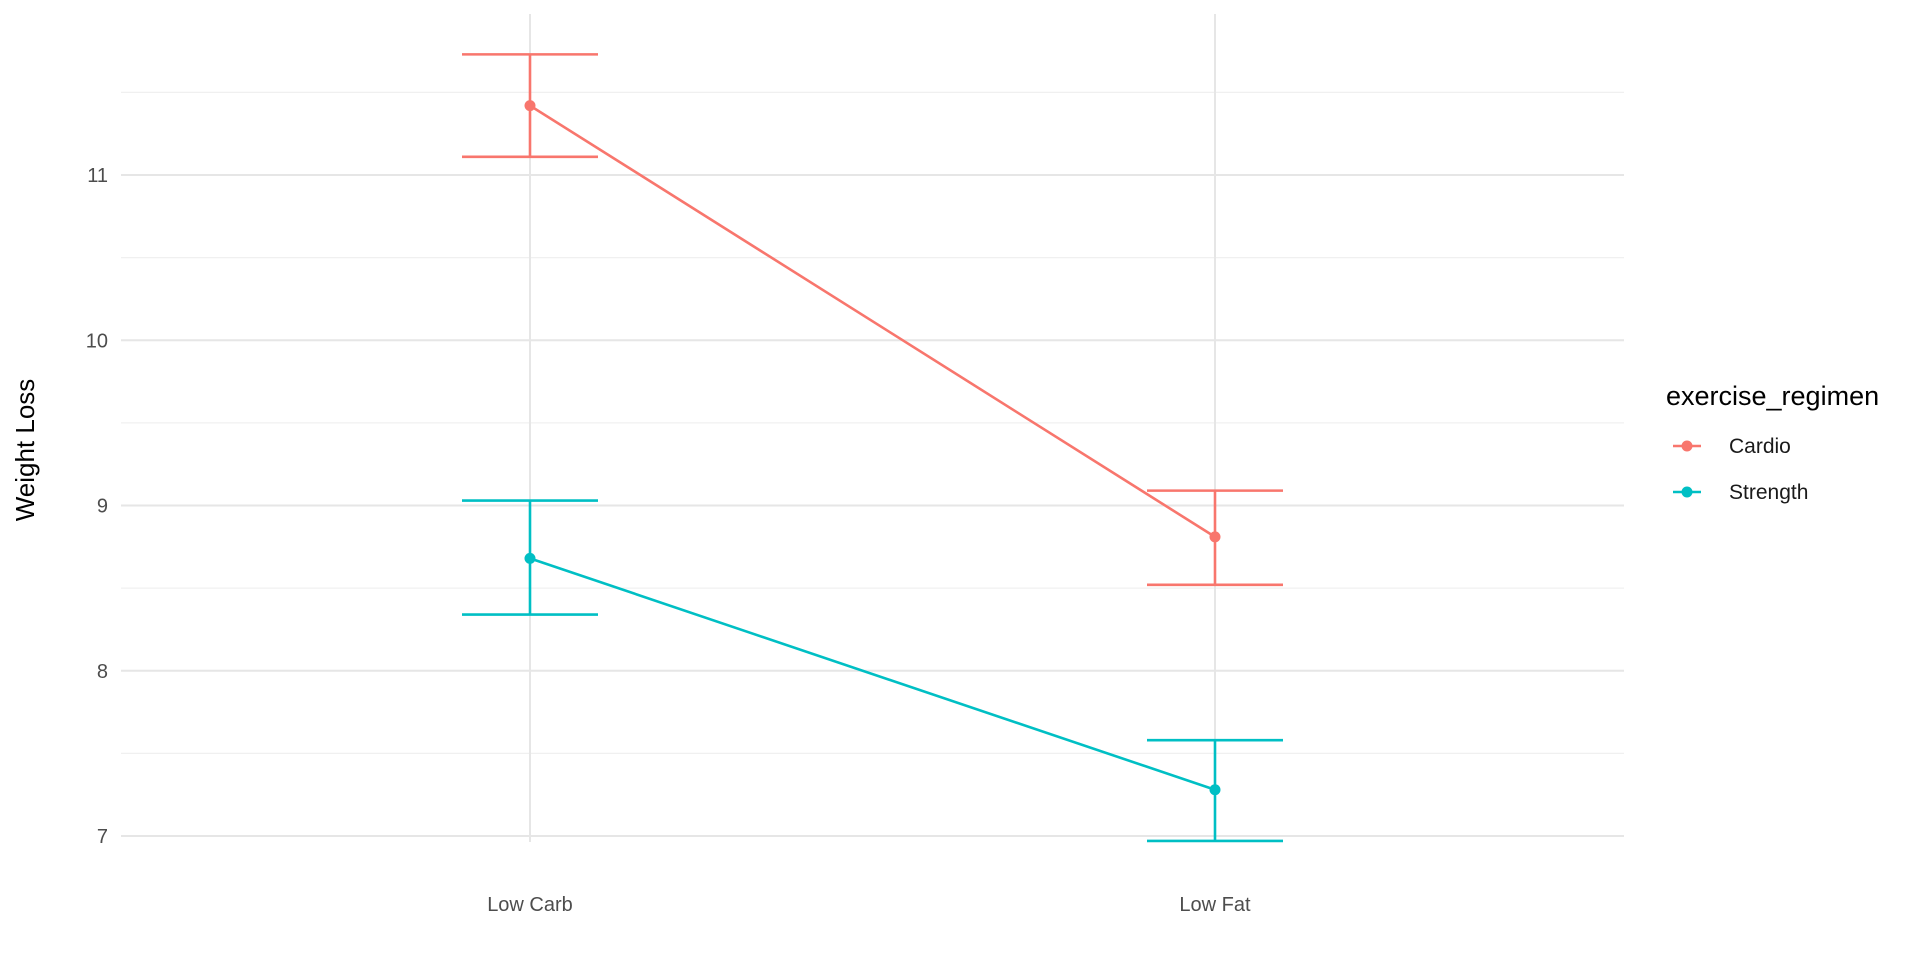 This screenshot has width=1920, height=960. Describe the element at coordinates (1760, 446) in the screenshot. I see `legend-label: Cardio` at that location.